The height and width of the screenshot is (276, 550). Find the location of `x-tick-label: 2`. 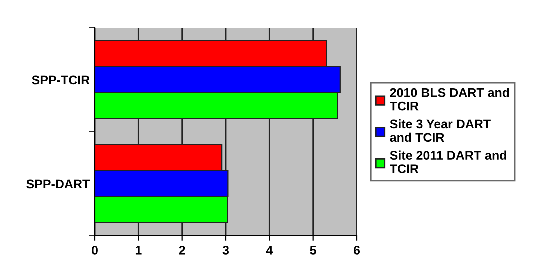

x-tick-label: 2 is located at coordinates (182, 250).